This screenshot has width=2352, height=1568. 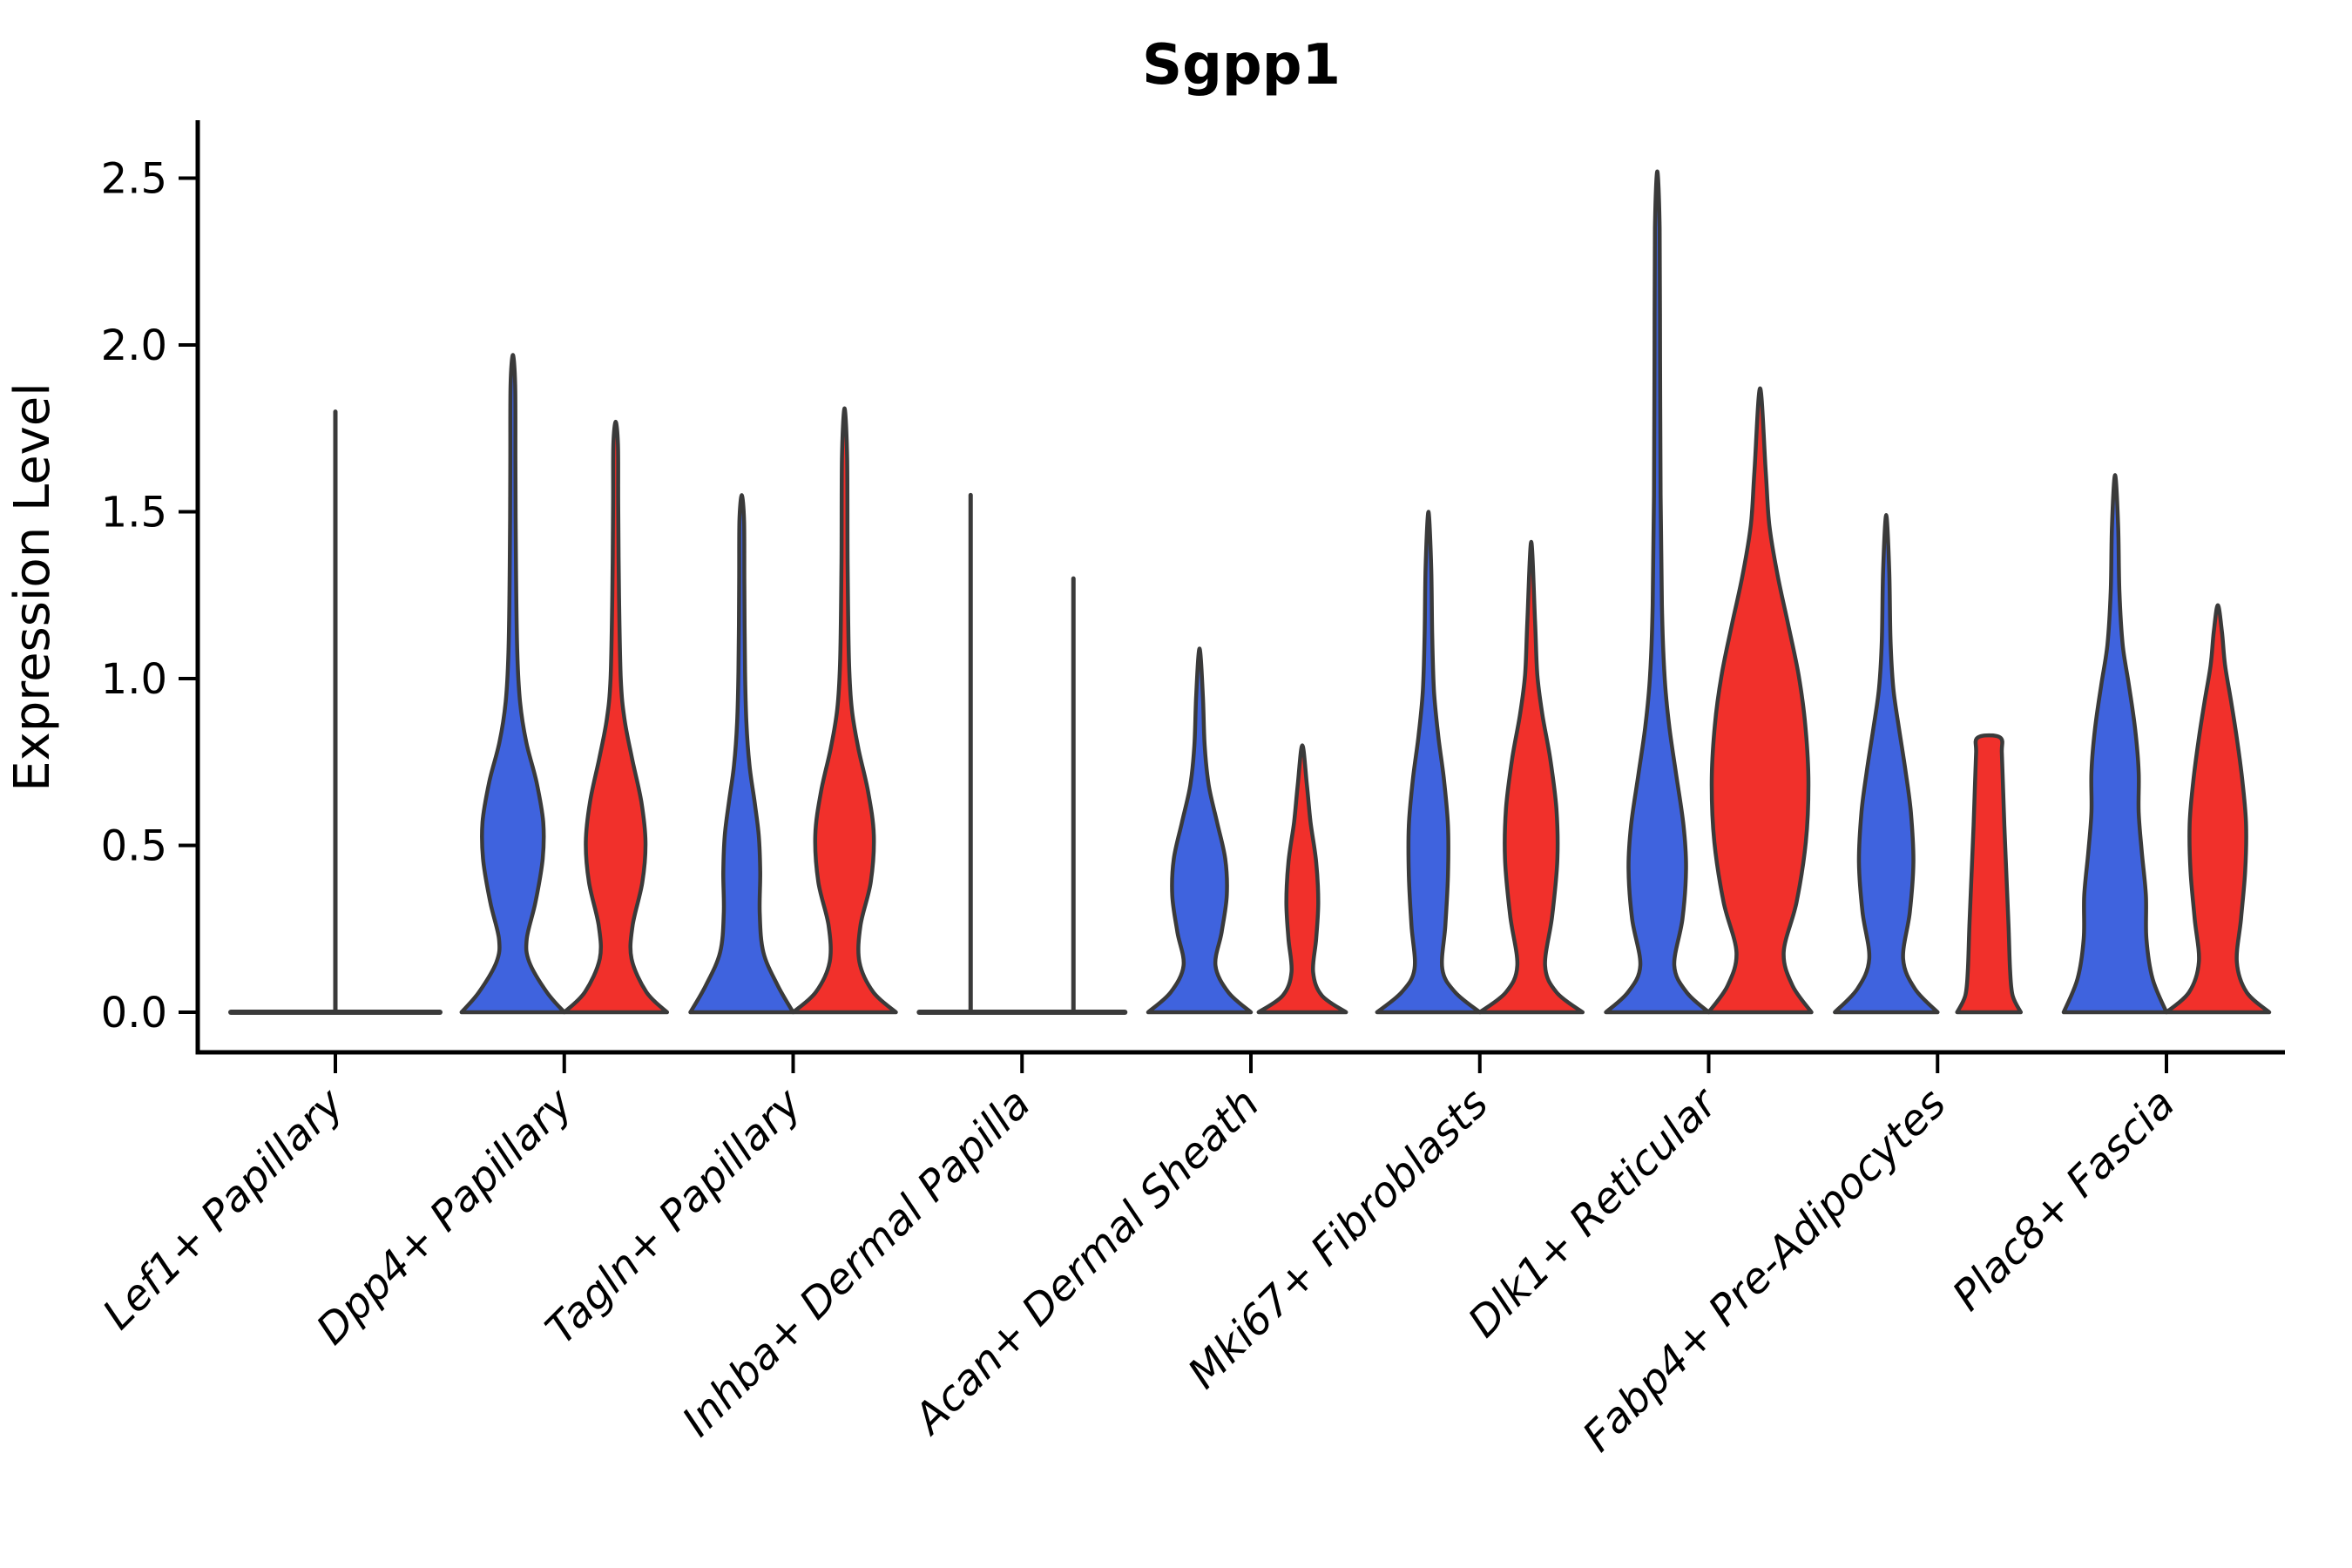 What do you see at coordinates (2218, 809) in the screenshot?
I see `violin-plac8-fascia-red` at bounding box center [2218, 809].